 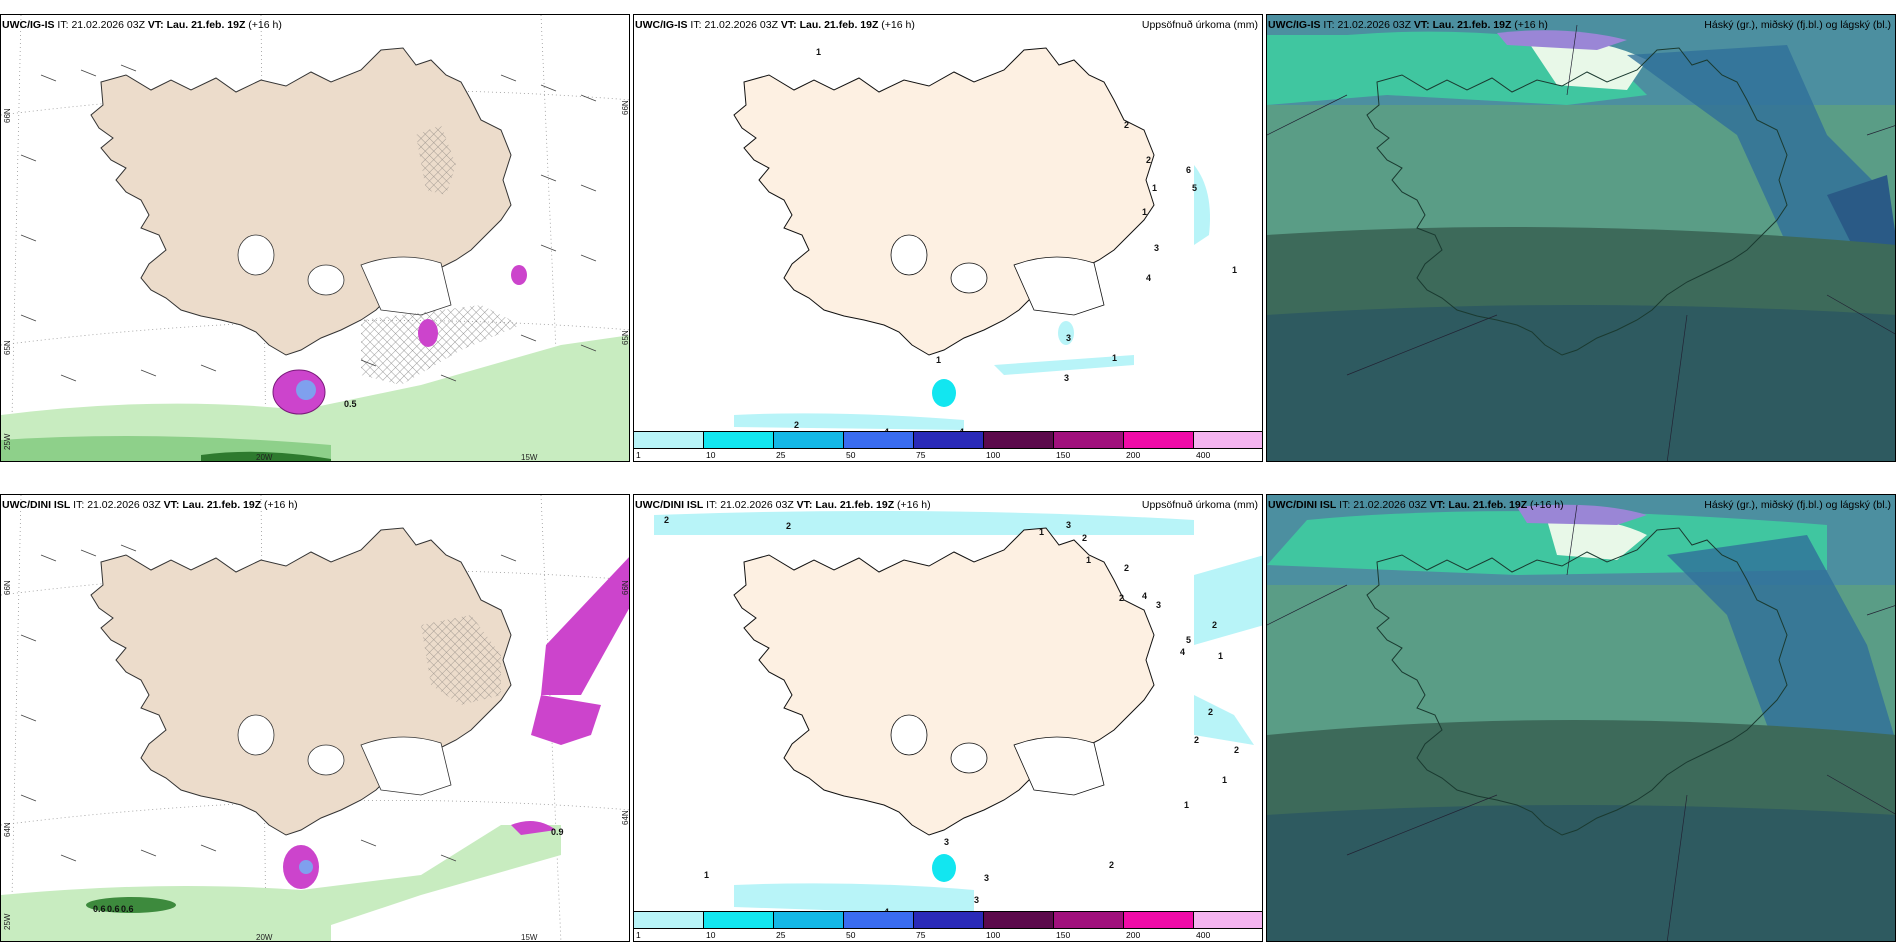 What do you see at coordinates (711, 455) in the screenshot?
I see `colorbar-tick: 10` at bounding box center [711, 455].